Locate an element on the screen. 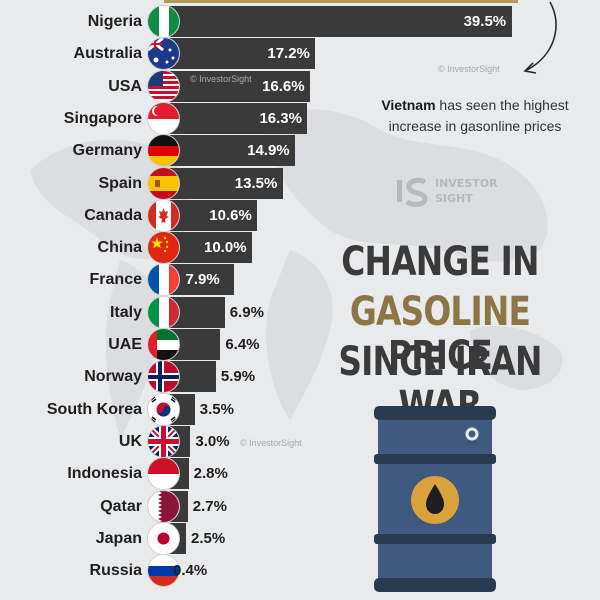 The width and height of the screenshot is (600, 600). flag-france-icon is located at coordinates (163, 280).